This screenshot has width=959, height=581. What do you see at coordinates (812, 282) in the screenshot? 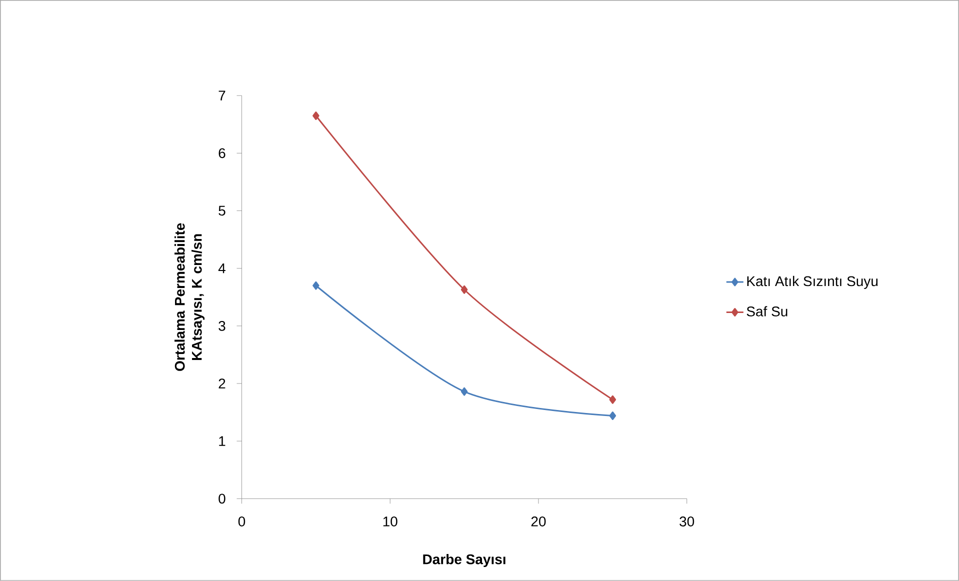
I see `legend-label: Katı Atık Sızıntı Suyu` at bounding box center [812, 282].